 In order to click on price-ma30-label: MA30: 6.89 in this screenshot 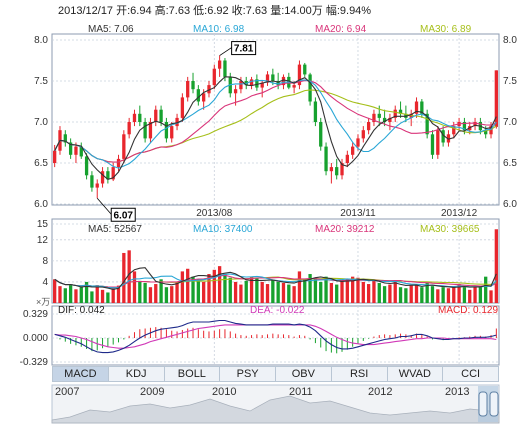, I will do `click(446, 29)`.